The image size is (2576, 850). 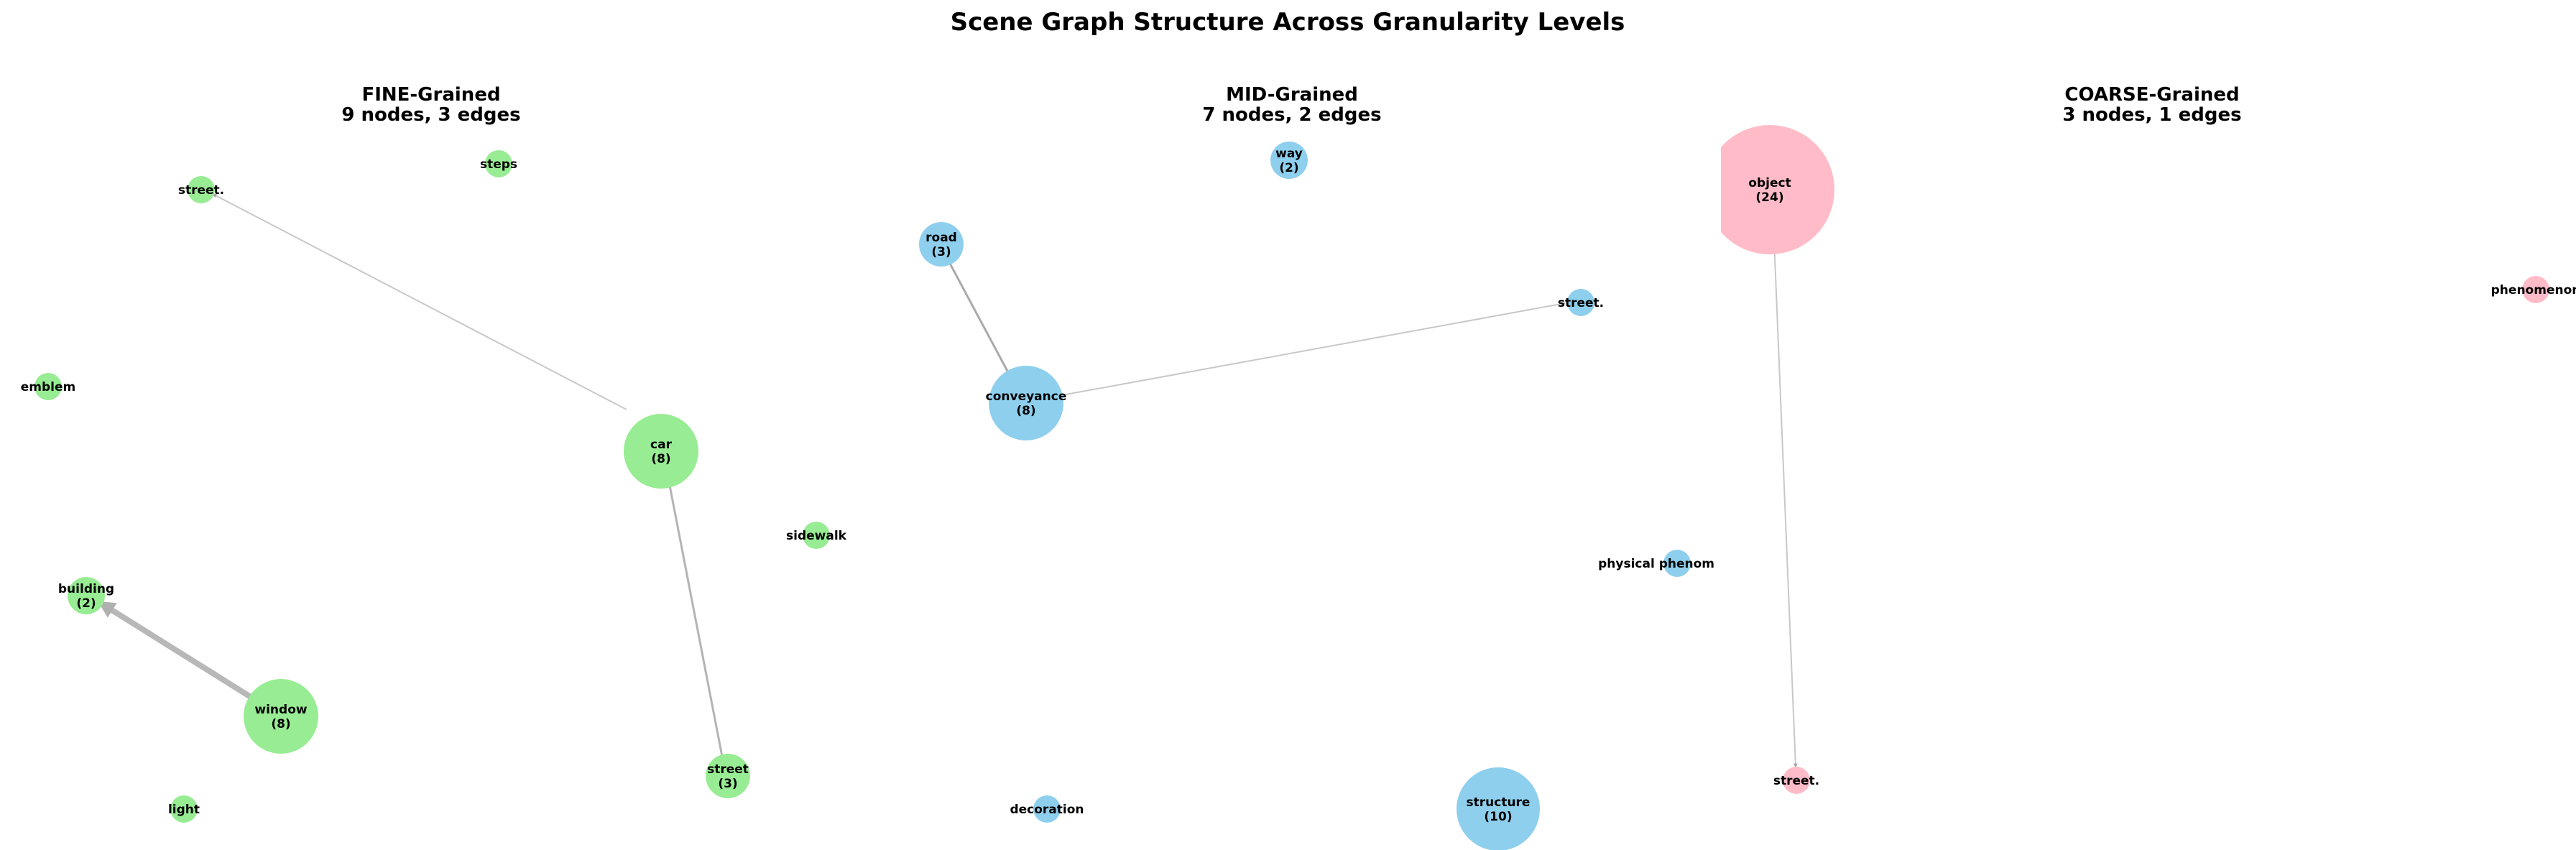 I want to click on graph-node: steps, so click(x=498, y=163).